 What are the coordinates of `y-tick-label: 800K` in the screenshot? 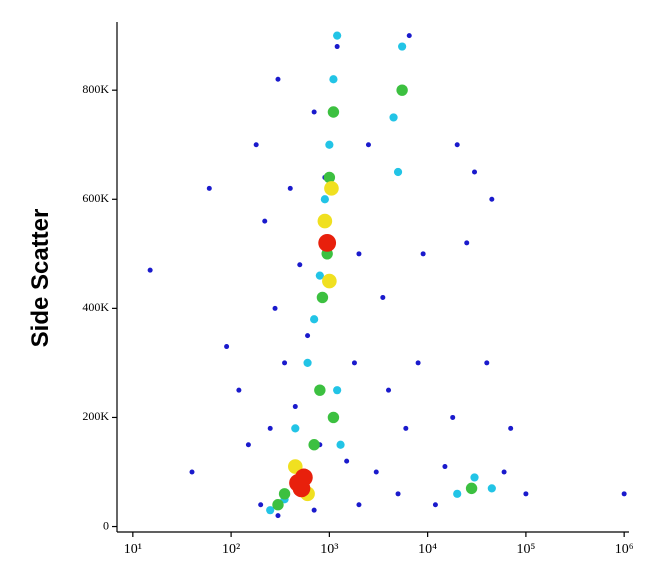 It's located at (95, 89).